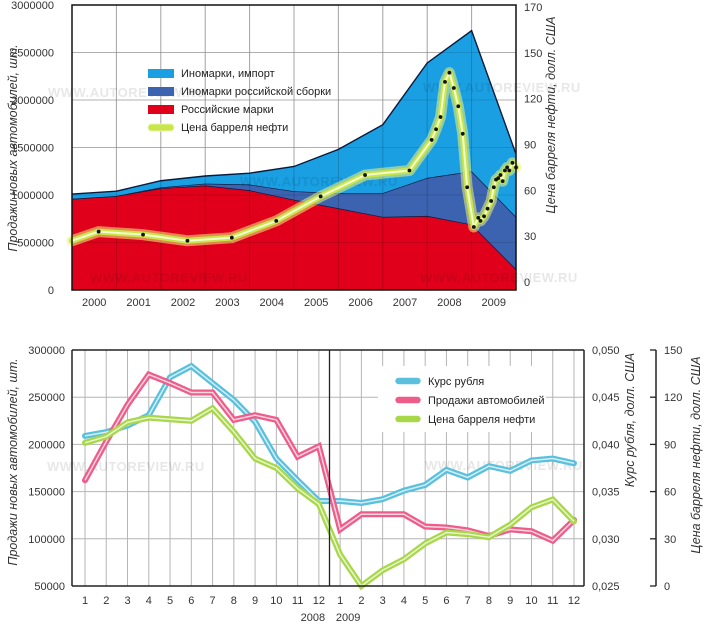  Describe the element at coordinates (106, 601) in the screenshot. I see `x-tick-label: 2` at that location.